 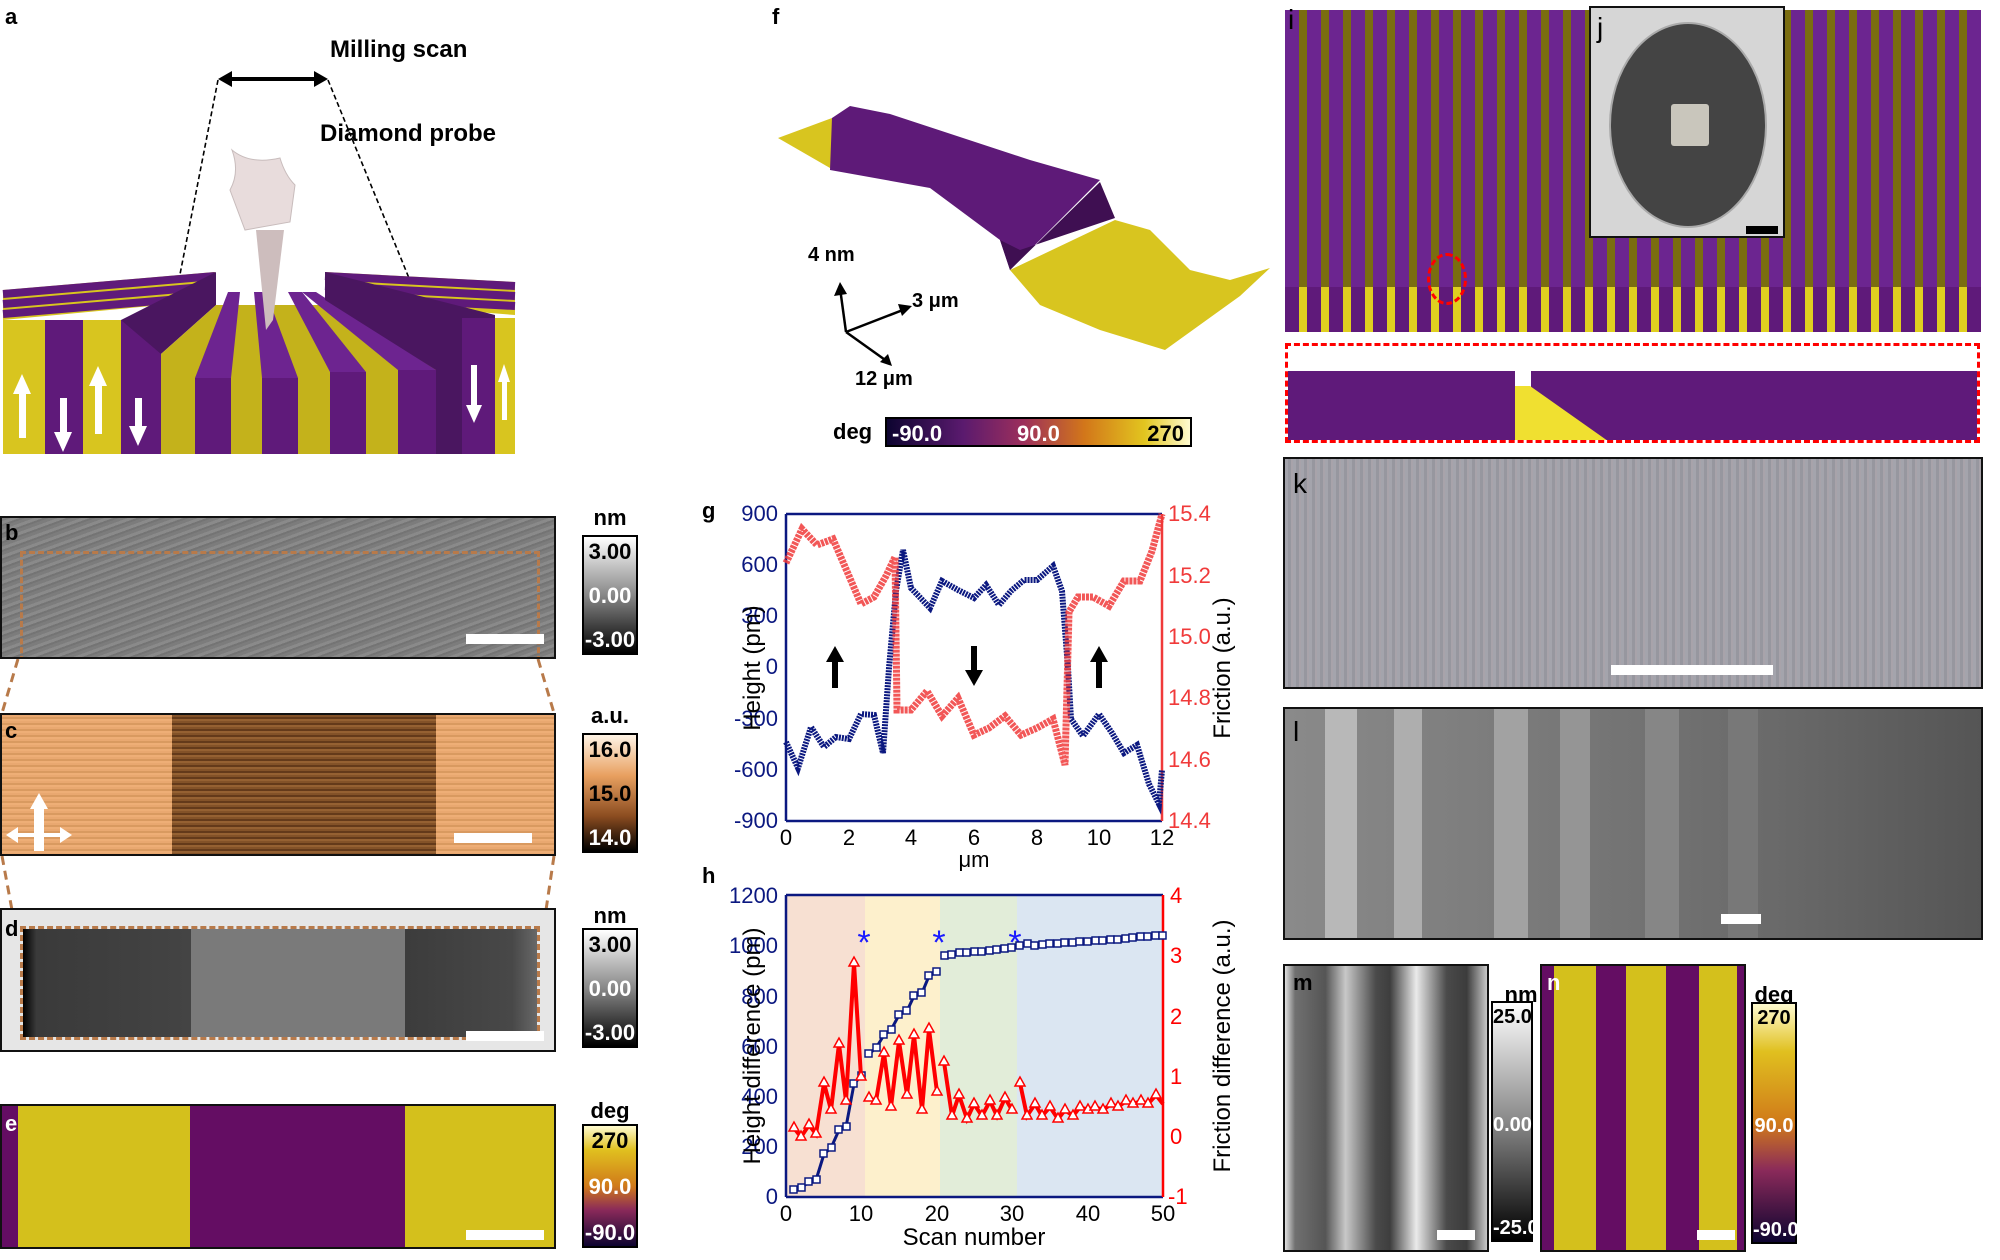 What do you see at coordinates (756, 718) in the screenshot?
I see `svg-text: -300` at bounding box center [756, 718].